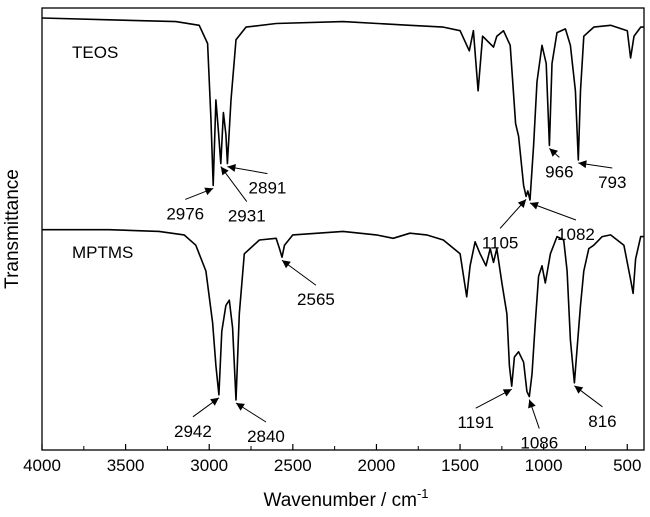 The height and width of the screenshot is (517, 650). I want to click on peak-label: 1191, so click(475, 422).